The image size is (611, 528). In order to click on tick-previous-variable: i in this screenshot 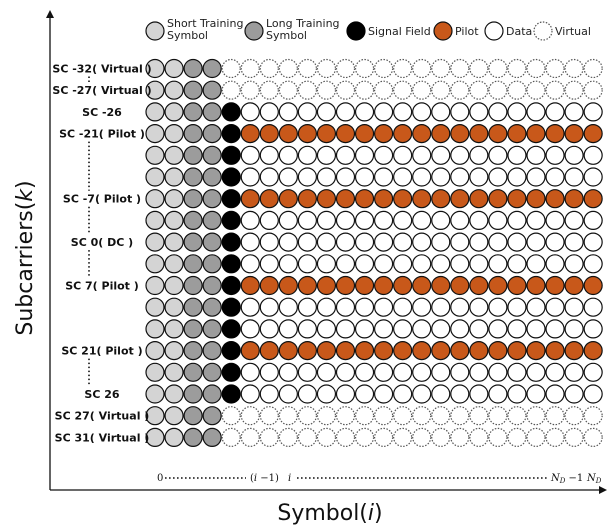, I will do `click(255, 478)`.